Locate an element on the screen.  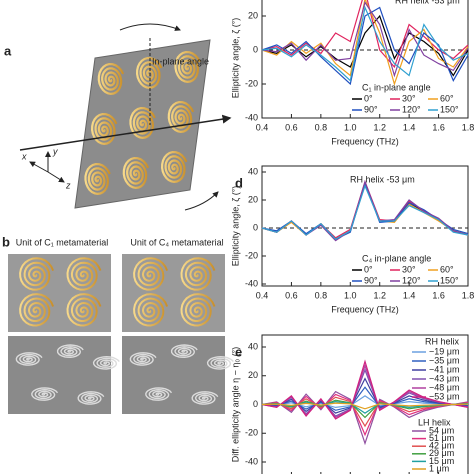
legend-label: 1 μm is located at coordinates (439, 468).